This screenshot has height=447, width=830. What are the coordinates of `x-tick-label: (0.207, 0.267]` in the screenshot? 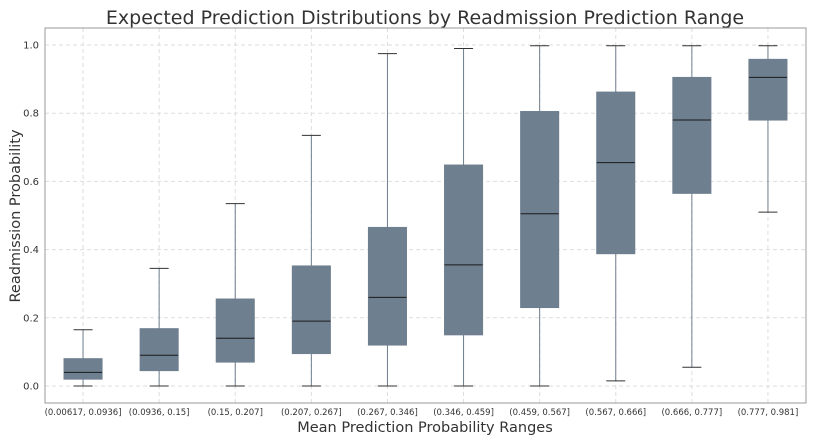 It's located at (311, 413).